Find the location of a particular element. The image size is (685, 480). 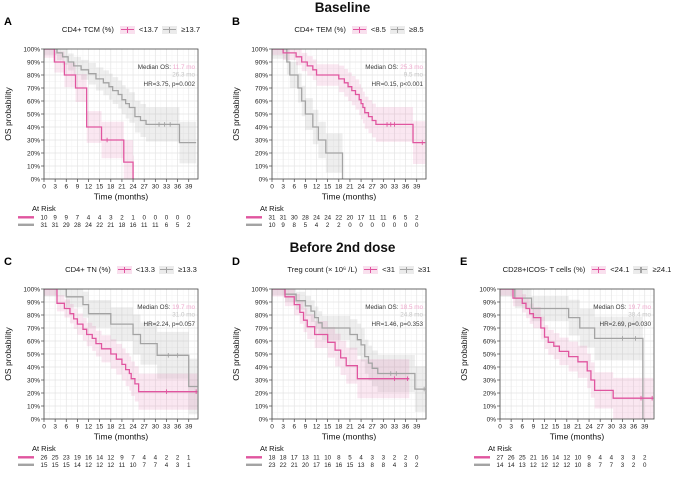

at-risk-count: 7 is located at coordinates (612, 465).